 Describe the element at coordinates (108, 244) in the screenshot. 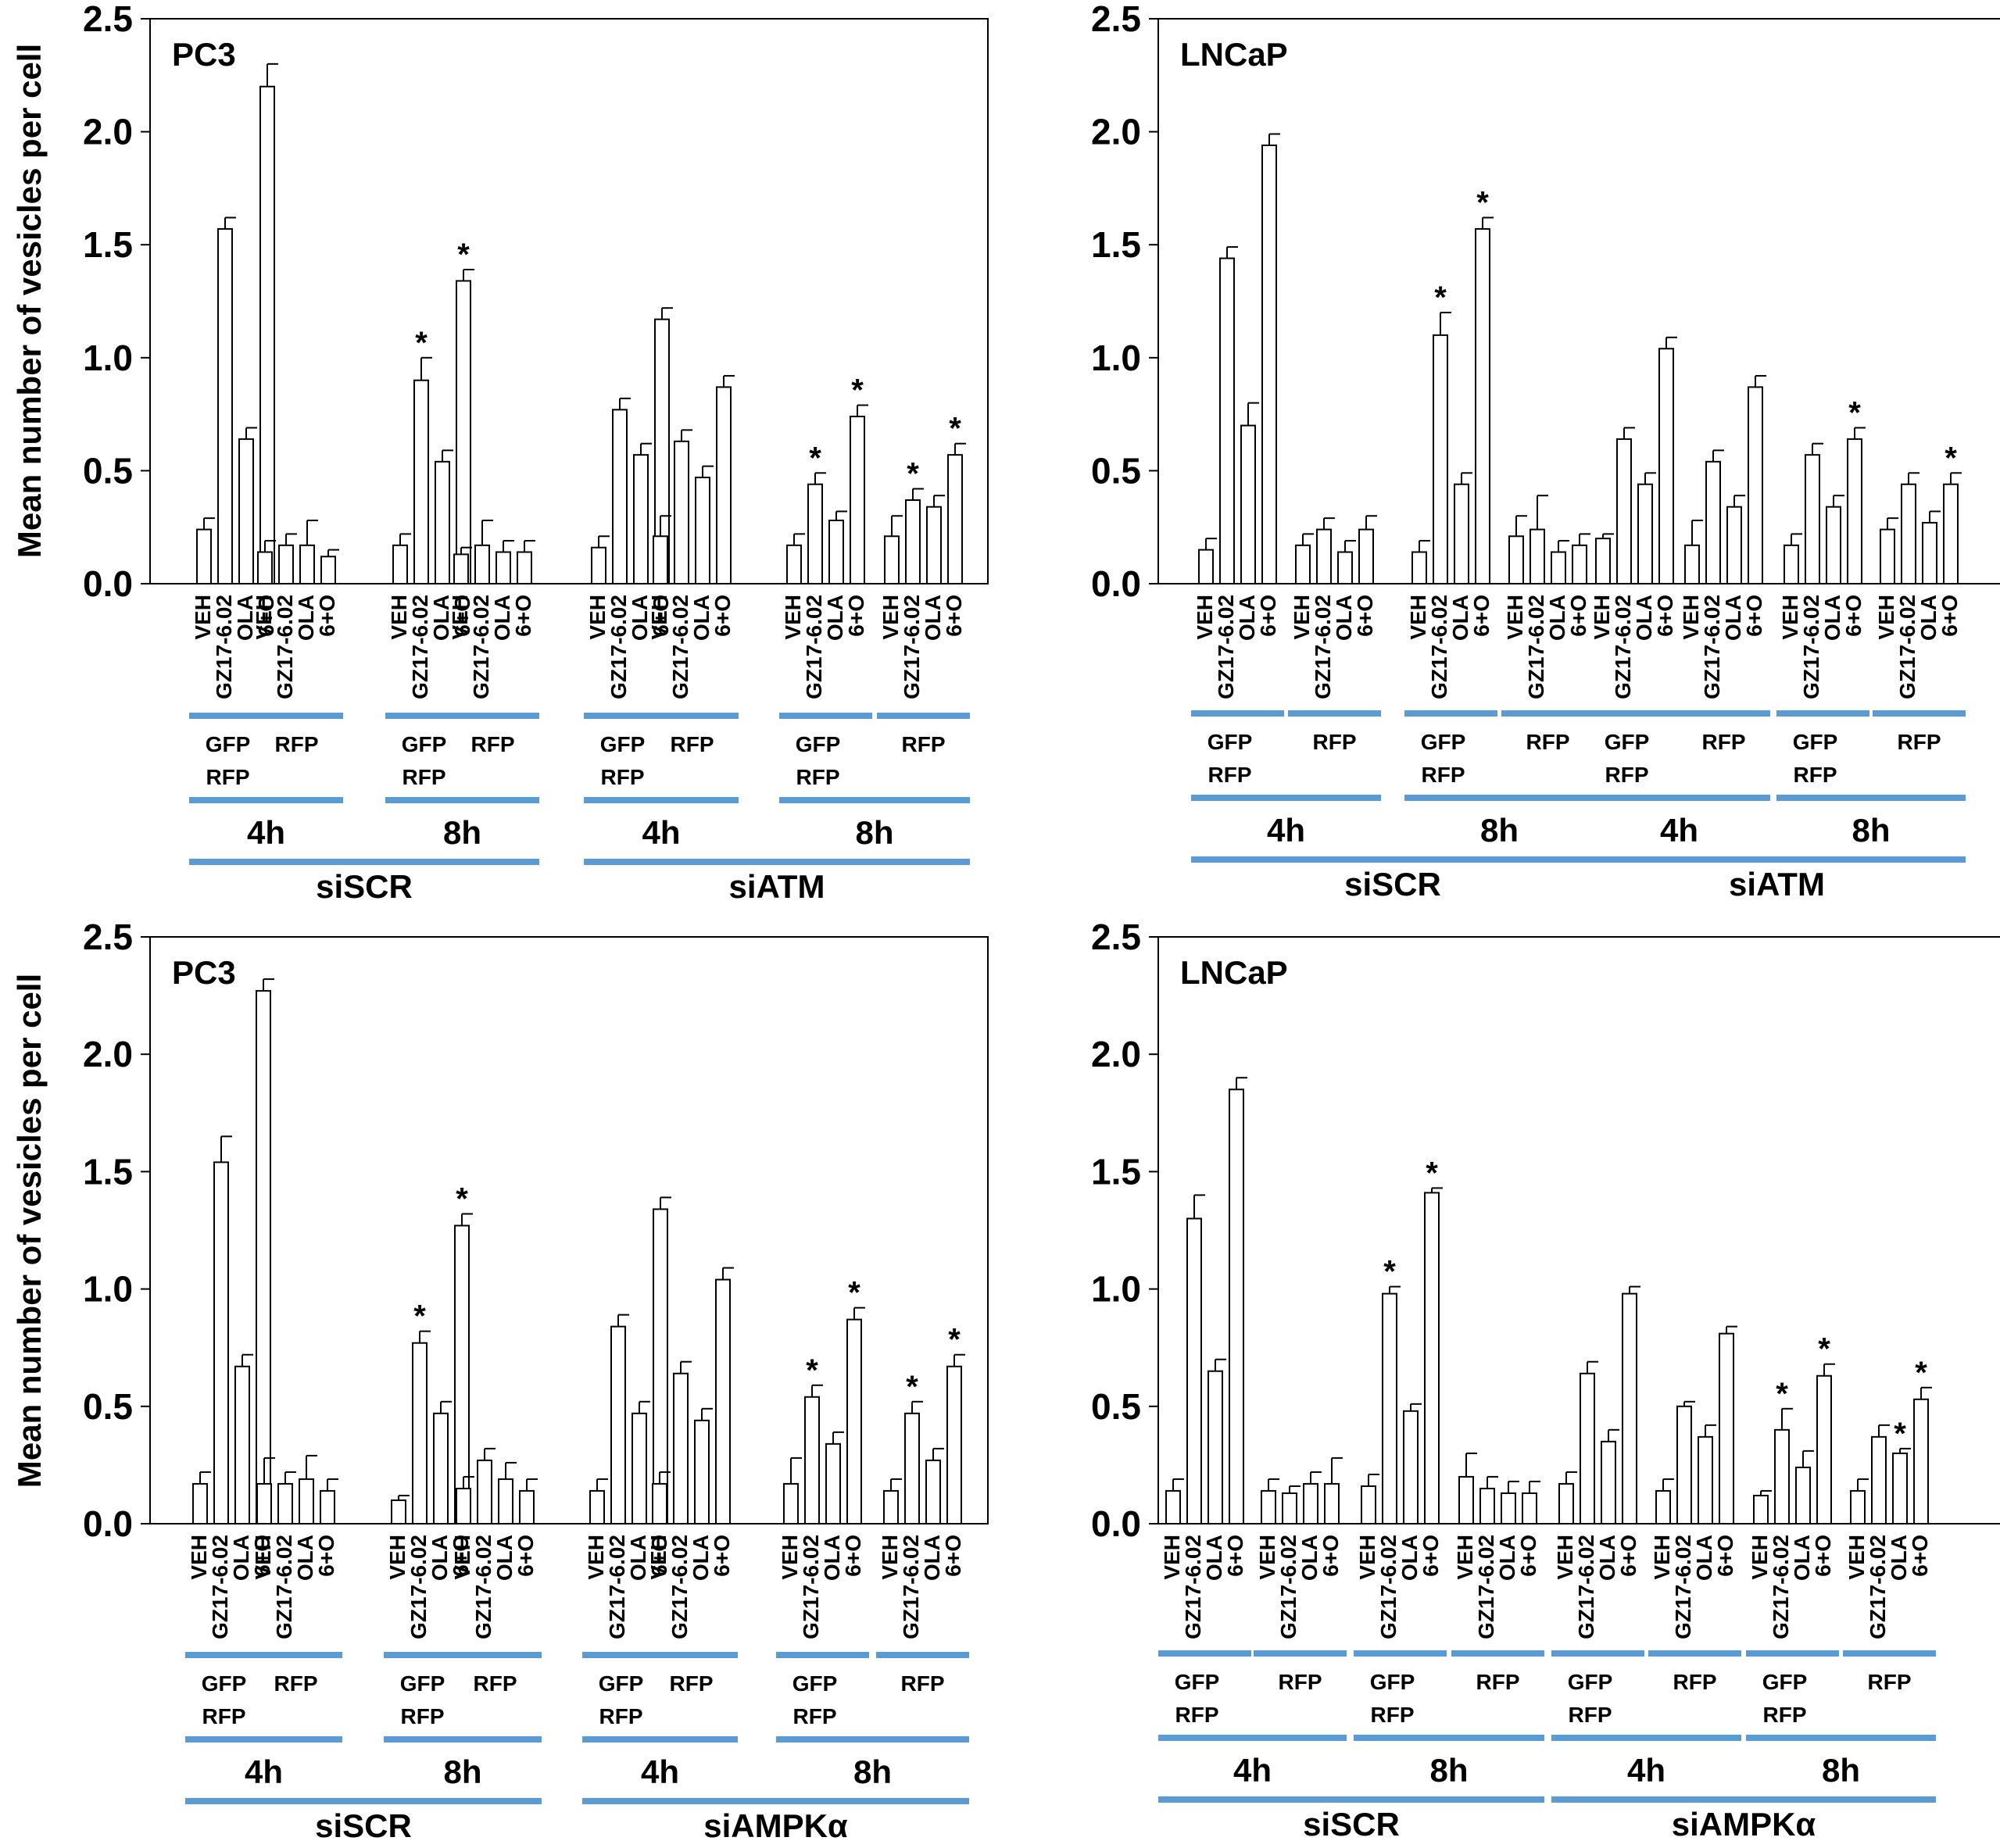

I see `y-tick-label: 1.5` at that location.